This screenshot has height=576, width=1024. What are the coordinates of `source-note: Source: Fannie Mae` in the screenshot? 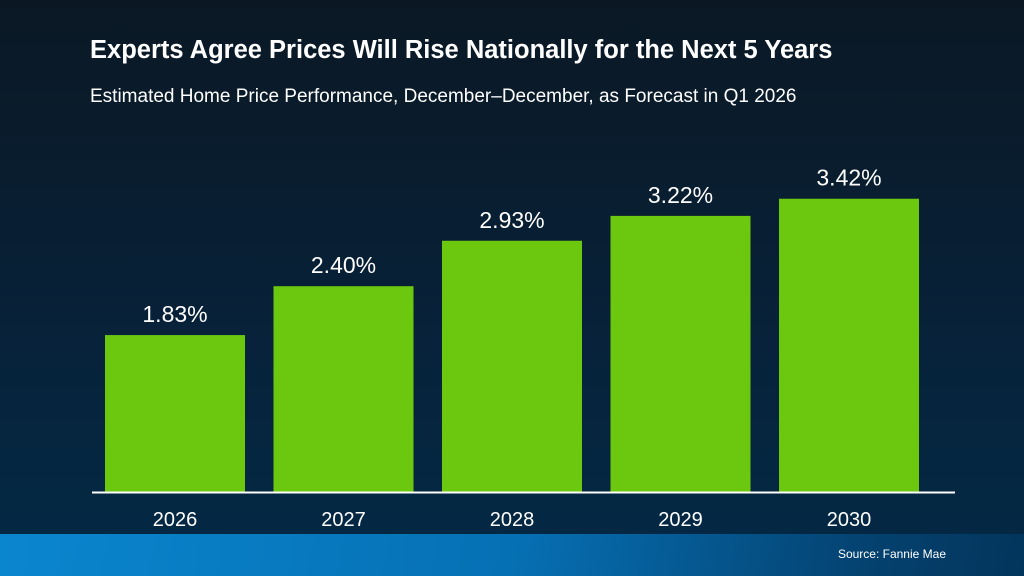 It's located at (891, 554).